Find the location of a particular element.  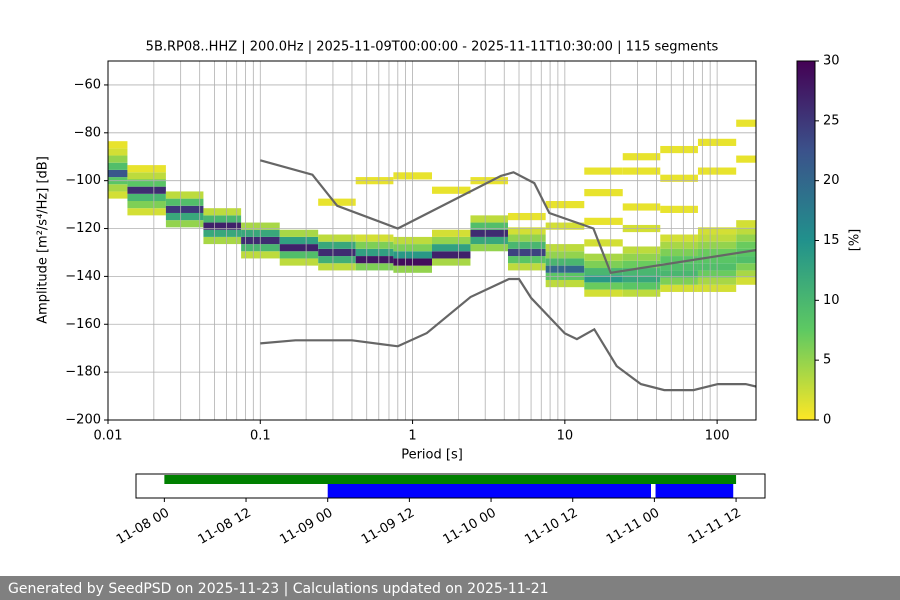

colorbar-tick-label: 25 is located at coordinates (831, 120).